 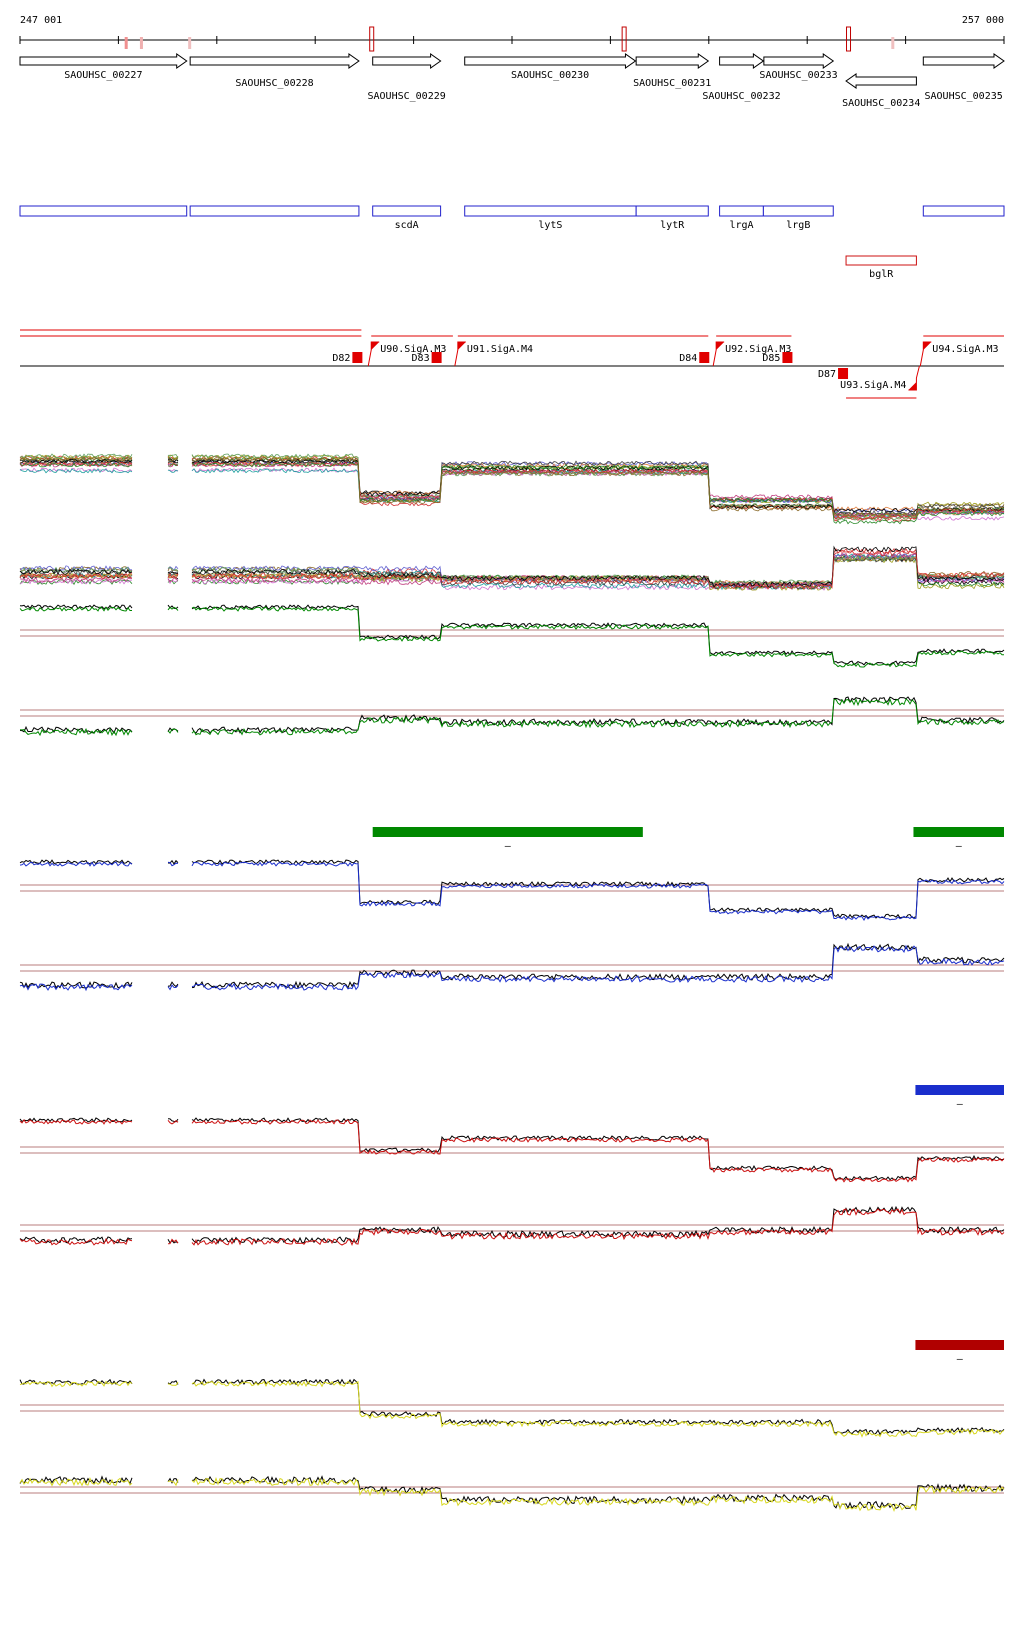 I want to click on gene-box-label: bglR, so click(x=881, y=274).